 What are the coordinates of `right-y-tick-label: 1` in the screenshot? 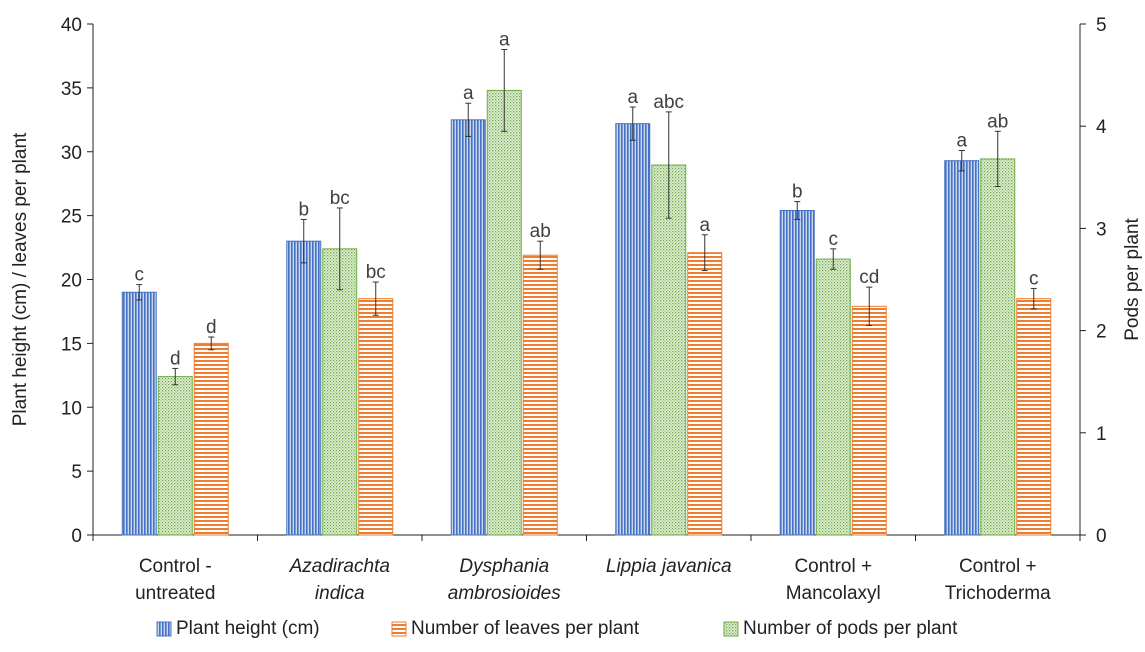 It's located at (1101, 434).